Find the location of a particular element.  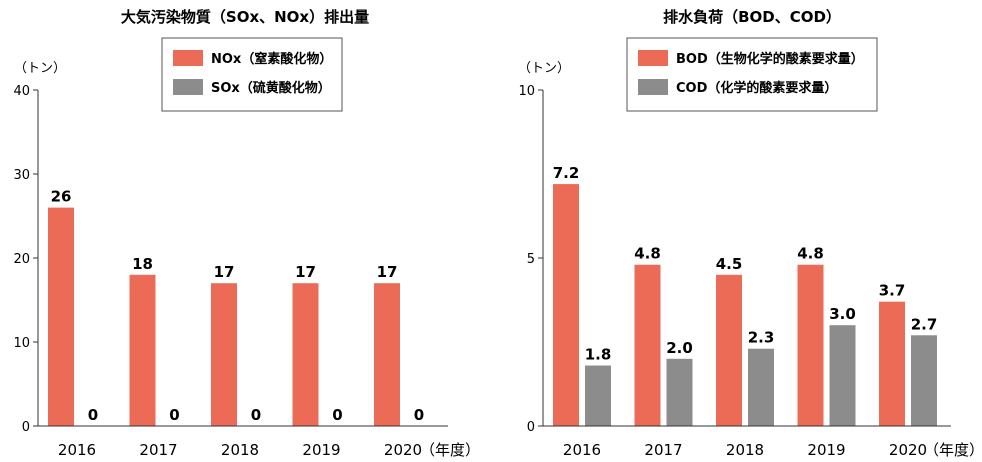

data-label: 1.8 is located at coordinates (598, 355).